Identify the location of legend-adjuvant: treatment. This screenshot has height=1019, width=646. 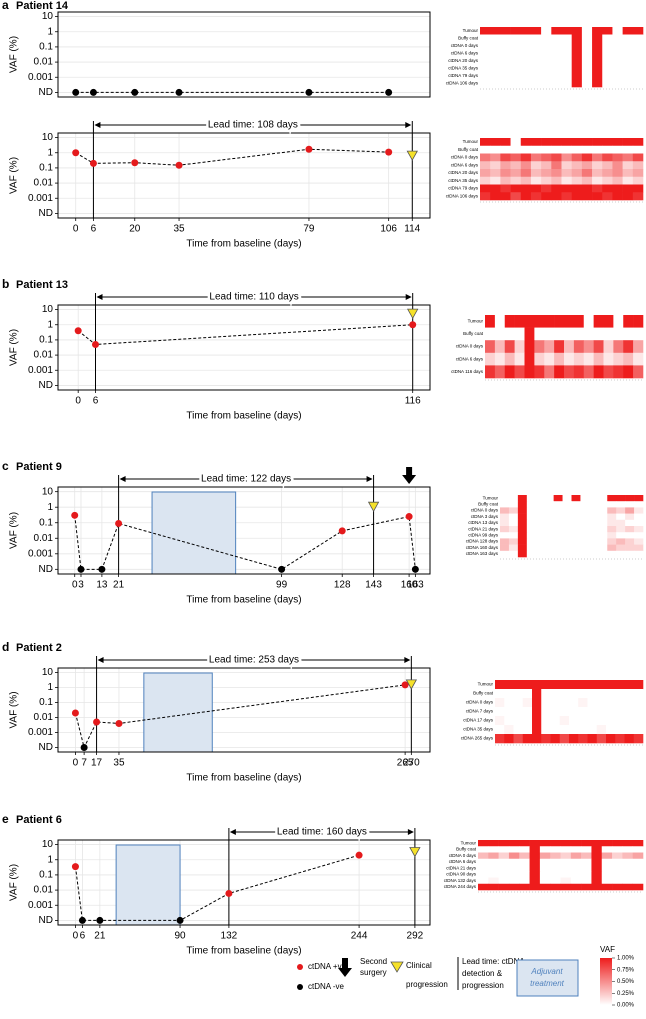
(547, 983).